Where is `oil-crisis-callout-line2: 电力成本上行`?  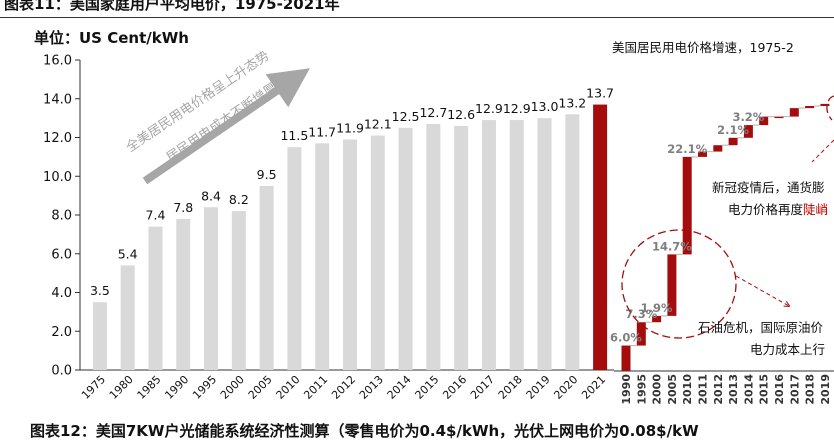 oil-crisis-callout-line2: 电力成本上行 is located at coordinates (787, 349).